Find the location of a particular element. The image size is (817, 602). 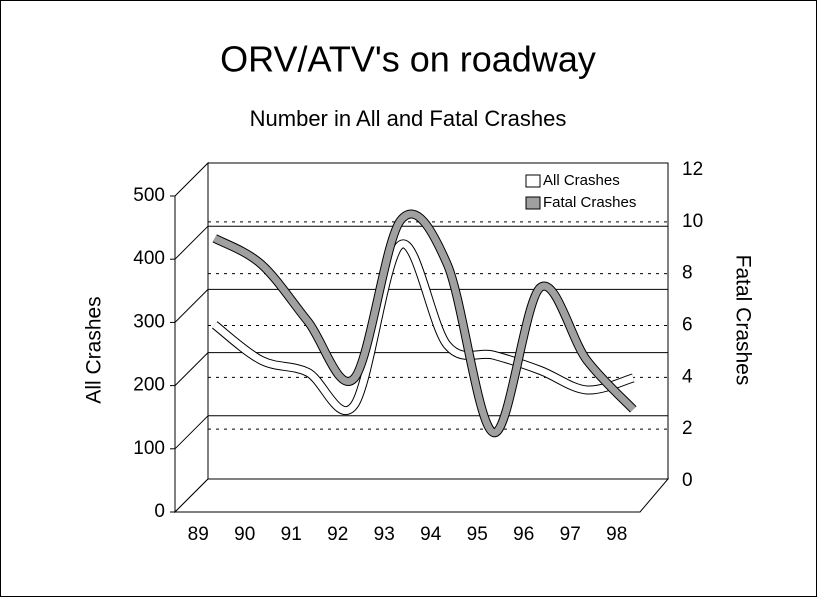

x-tick-label: 97 is located at coordinates (570, 534).